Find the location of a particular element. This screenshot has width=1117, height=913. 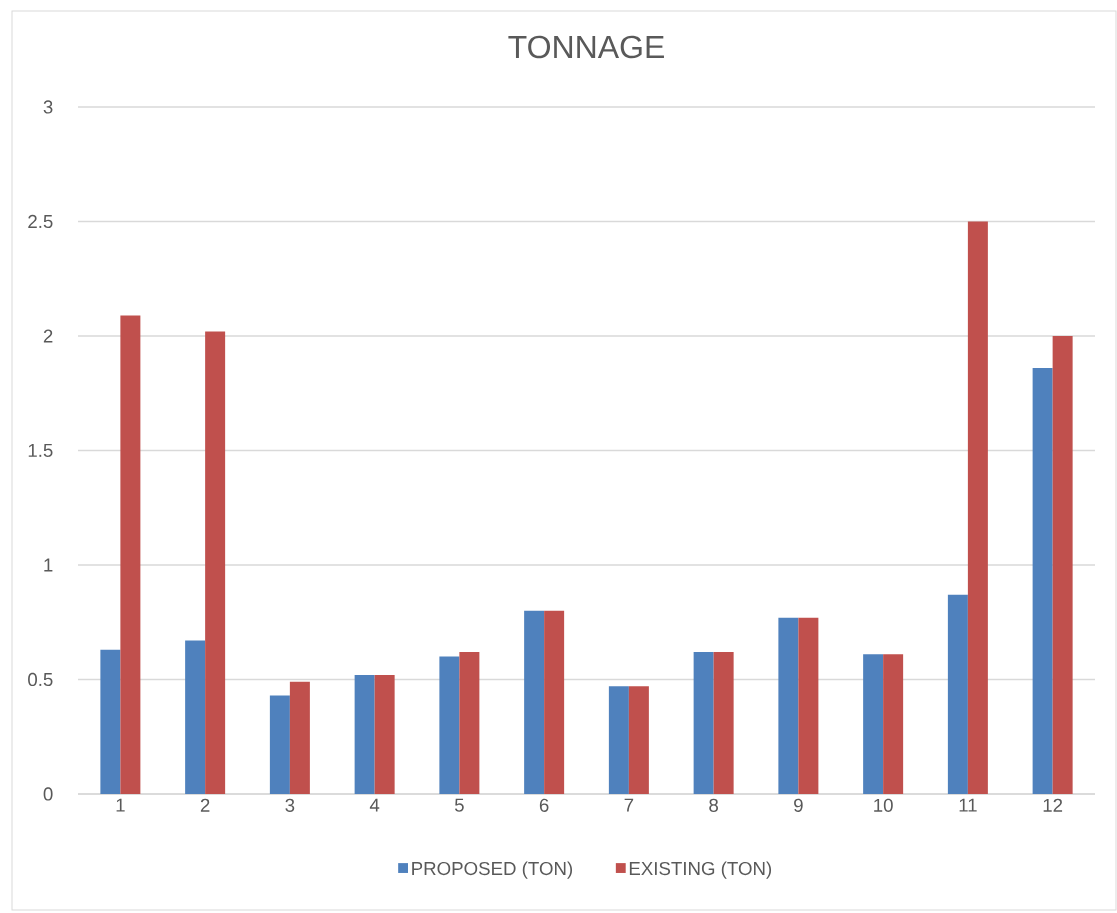

y-tick-label: 1.5 is located at coordinates (40, 450).